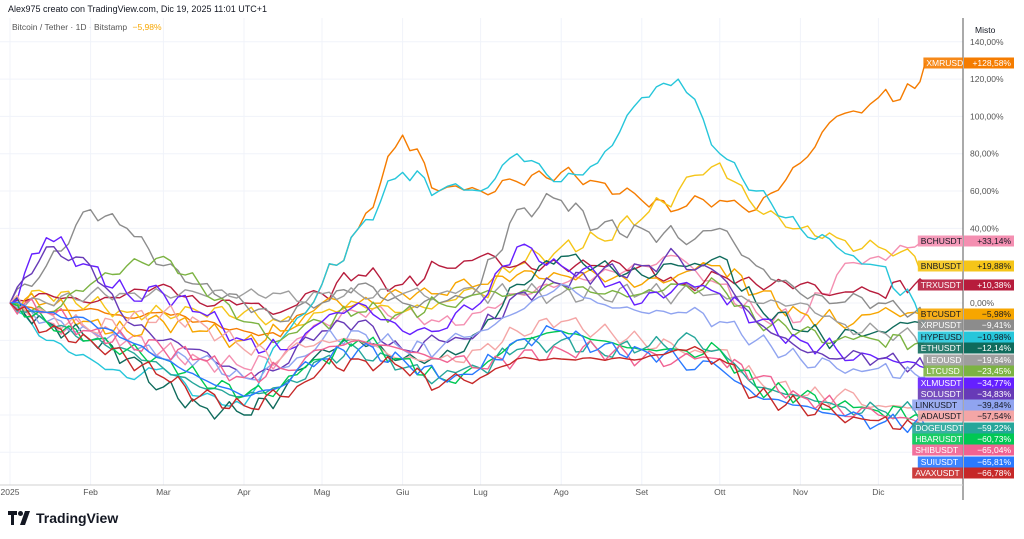 This screenshot has height=539, width=1024. What do you see at coordinates (982, 303) in the screenshot?
I see `y-tick-label: 0,00%` at bounding box center [982, 303].